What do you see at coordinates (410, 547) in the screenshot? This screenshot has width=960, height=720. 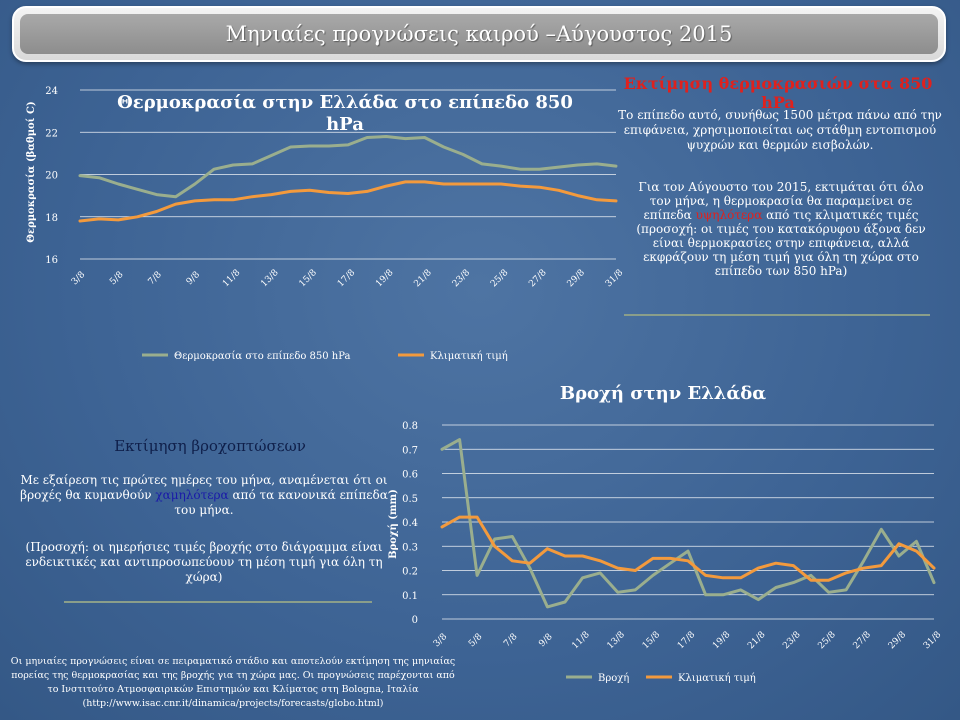 I see `y-tick-label: 0.3` at bounding box center [410, 547].